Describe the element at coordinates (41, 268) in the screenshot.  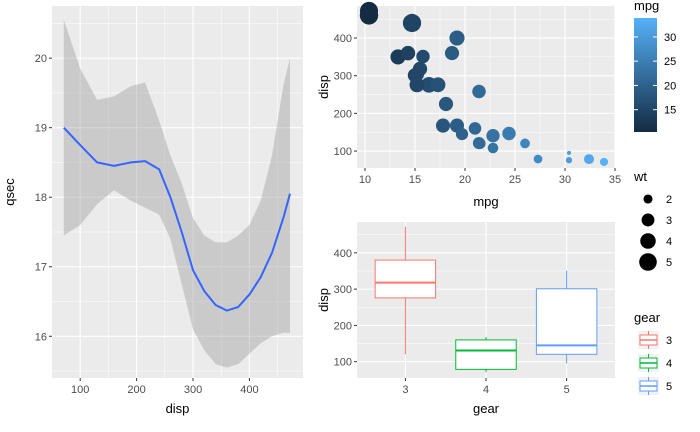
I see `loess-y-tick-label: 17` at that location.